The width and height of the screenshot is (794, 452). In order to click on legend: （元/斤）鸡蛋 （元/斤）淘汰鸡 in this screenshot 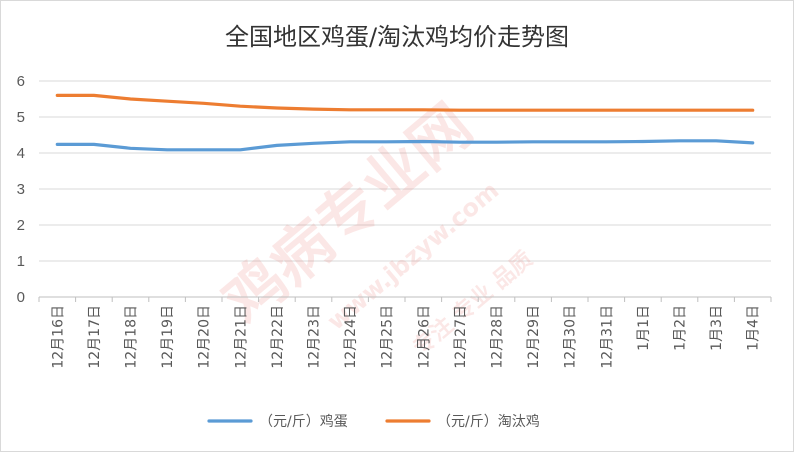, I will do `click(373, 421)`.